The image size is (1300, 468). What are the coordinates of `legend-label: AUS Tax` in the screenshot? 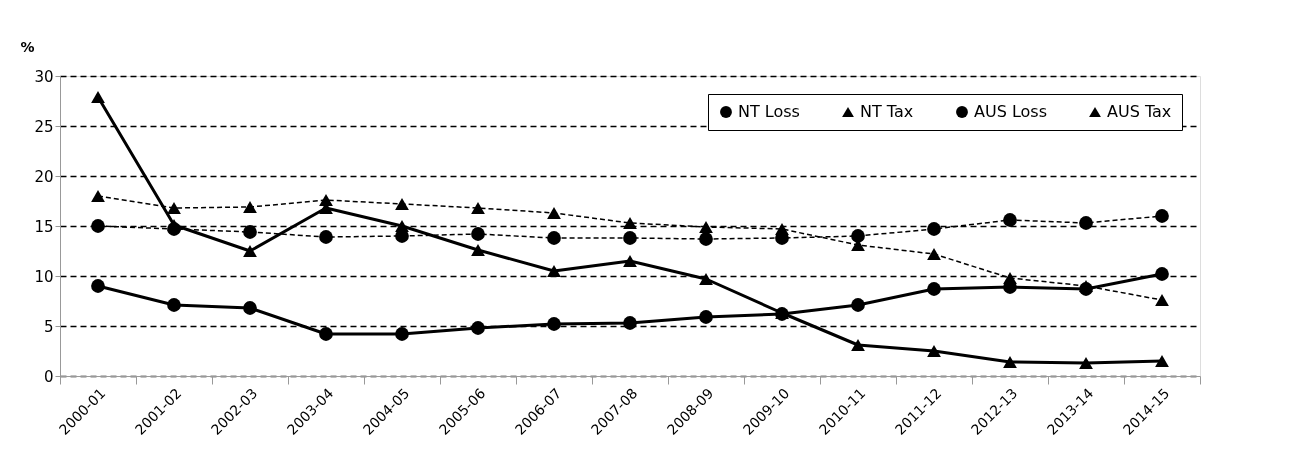 It's located at (1139, 111).